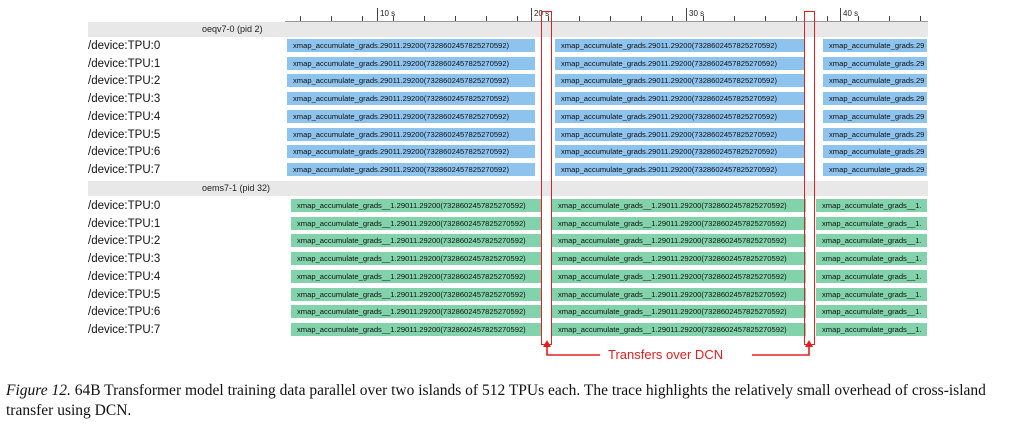  Describe the element at coordinates (851, 13) in the screenshot. I see `time-tick-label: 40 s` at that location.